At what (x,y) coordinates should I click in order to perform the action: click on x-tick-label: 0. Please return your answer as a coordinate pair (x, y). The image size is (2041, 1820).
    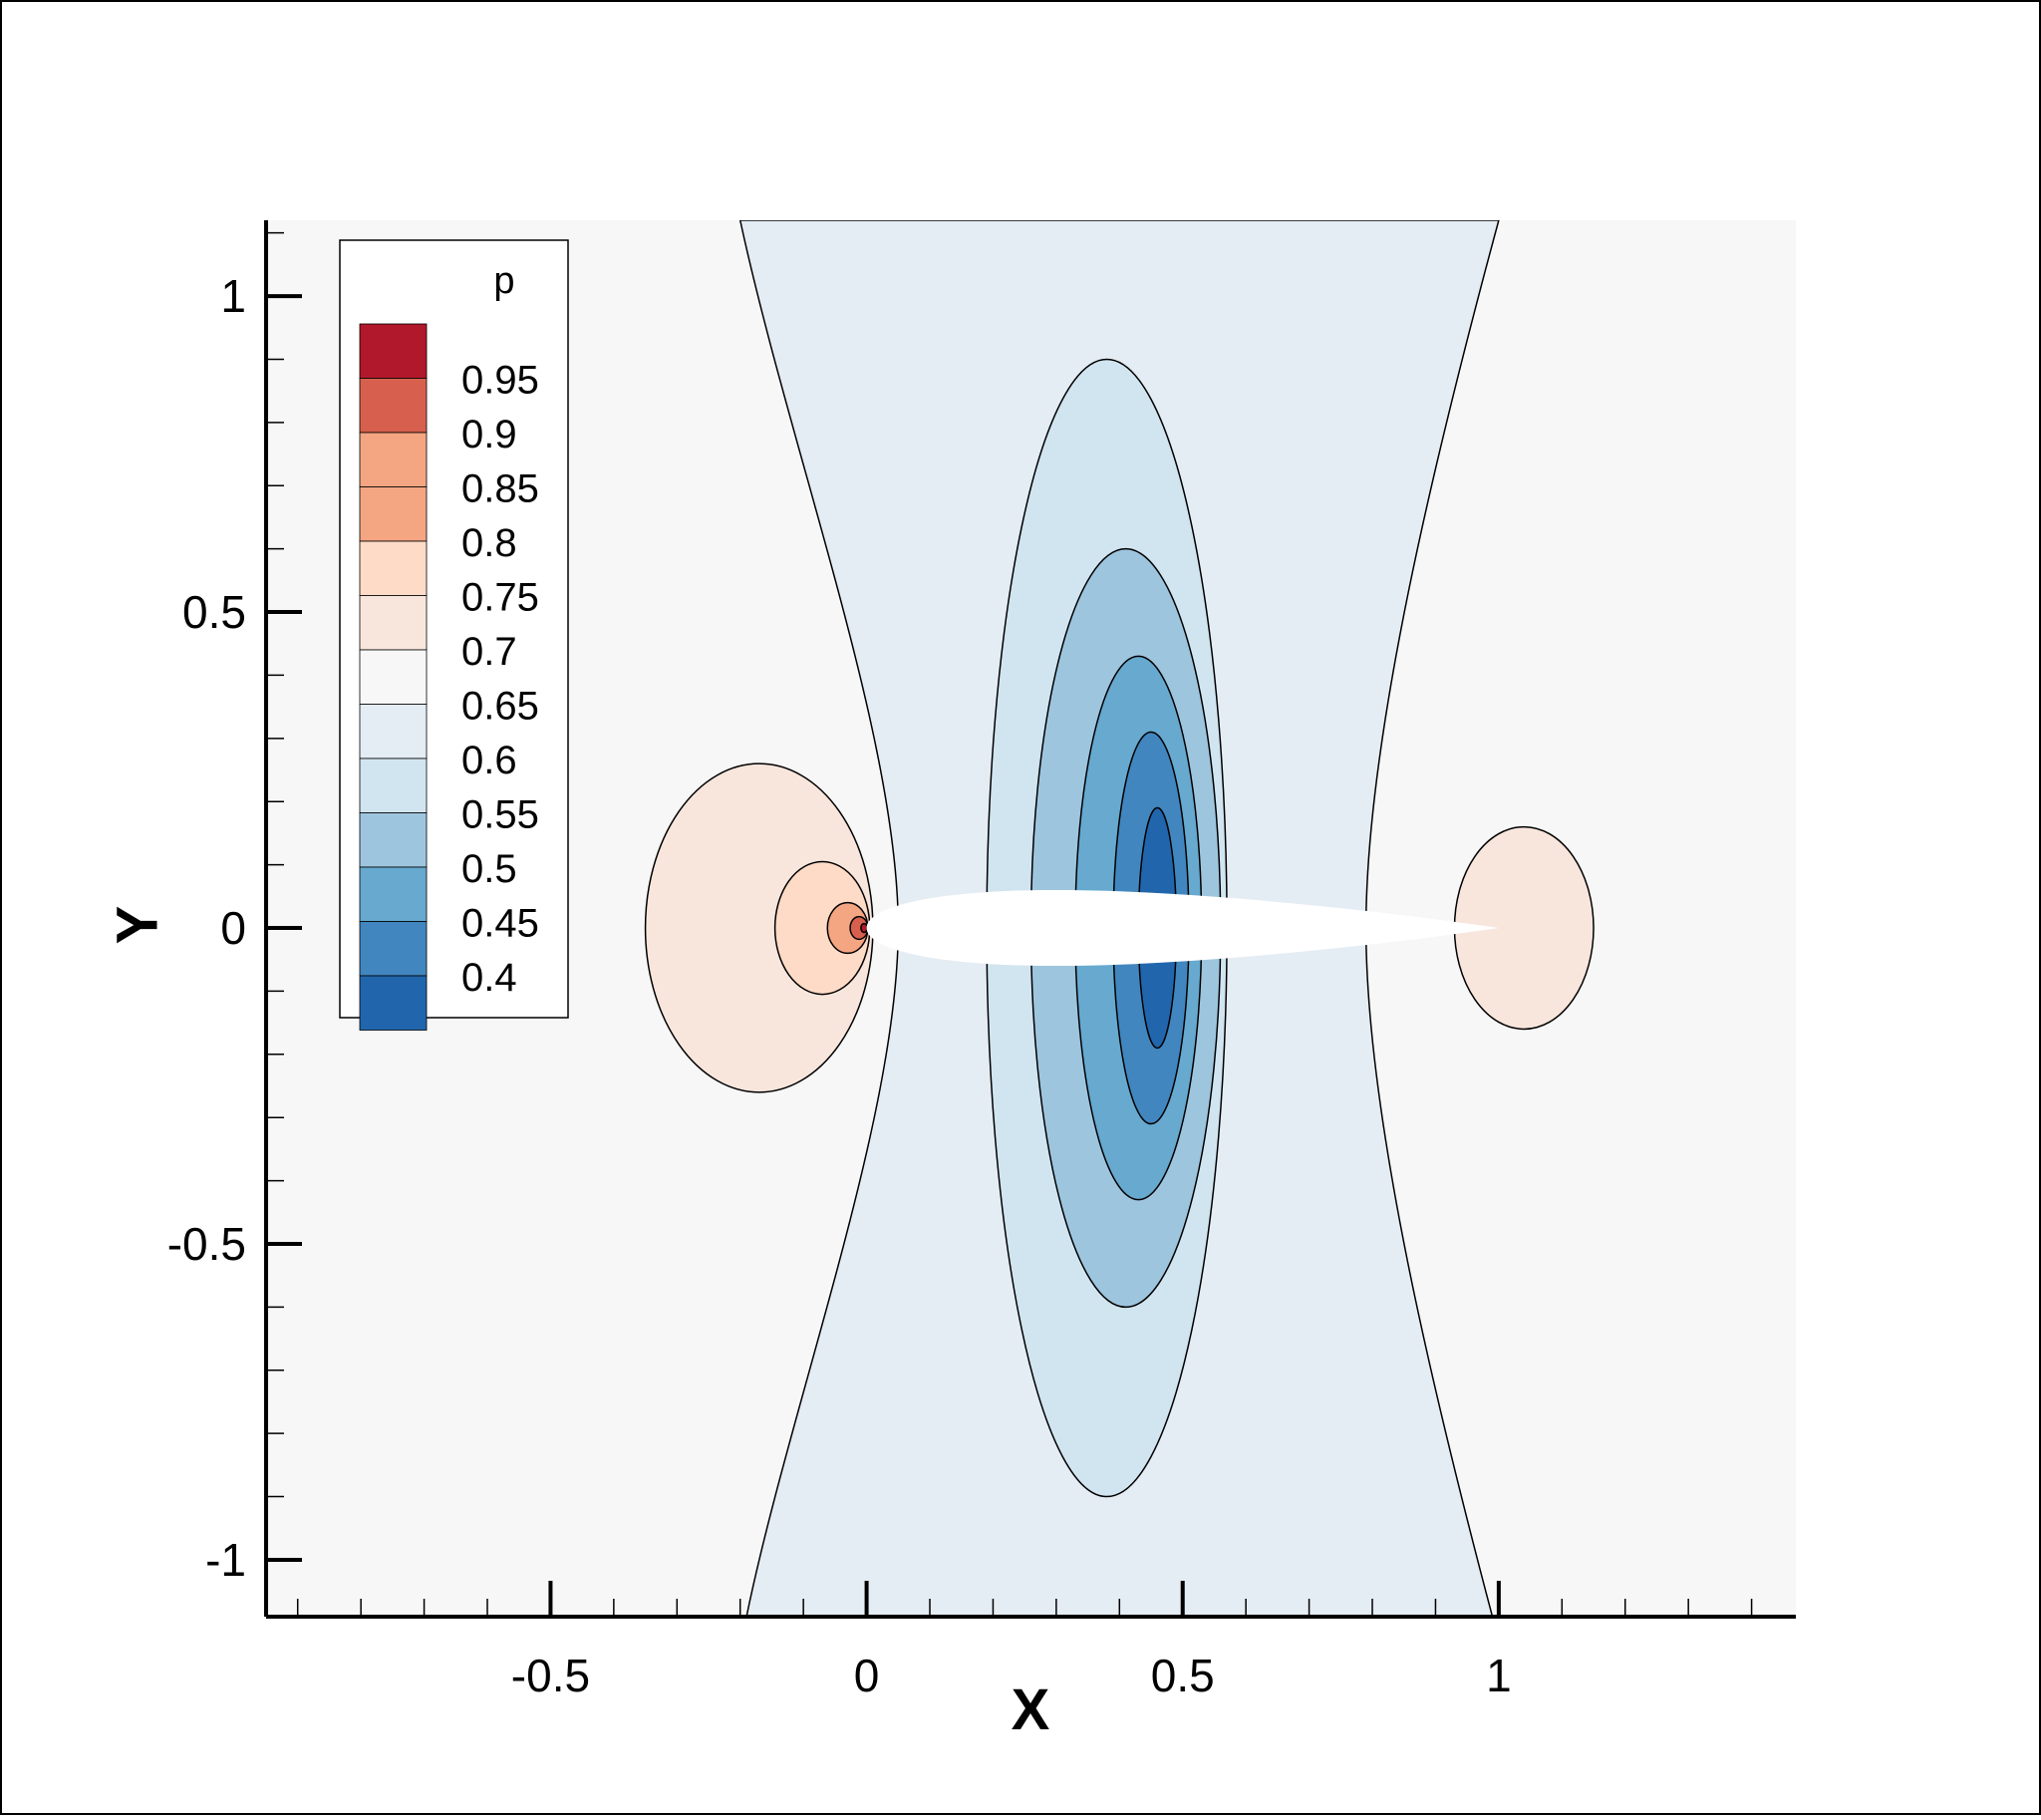
    Looking at the image, I should click on (867, 1675).